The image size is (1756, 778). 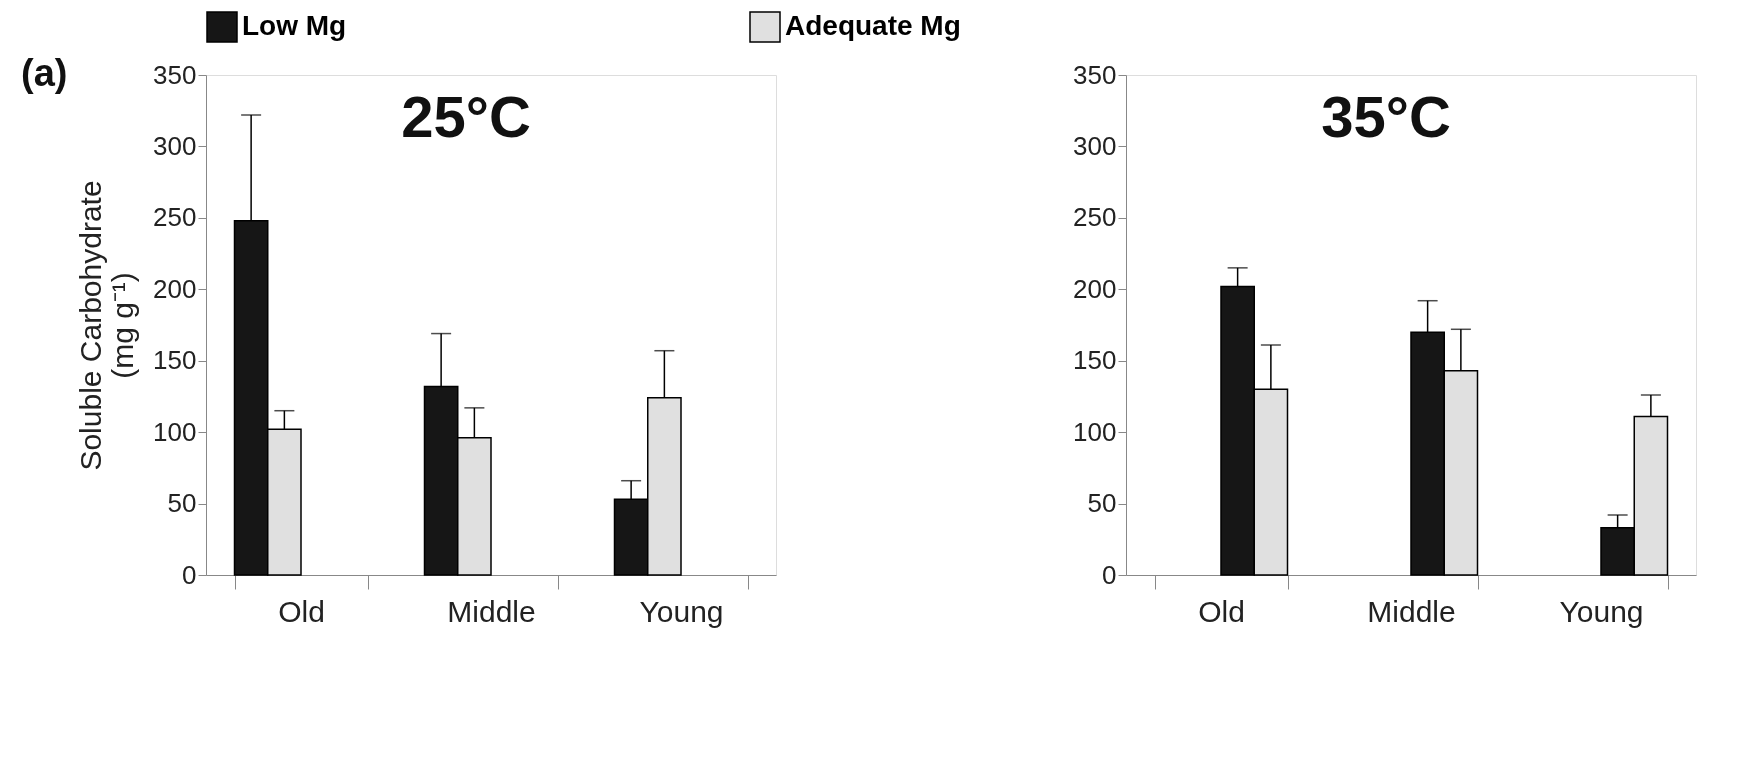 I want to click on chart-title: 25°C, so click(x=466, y=116).